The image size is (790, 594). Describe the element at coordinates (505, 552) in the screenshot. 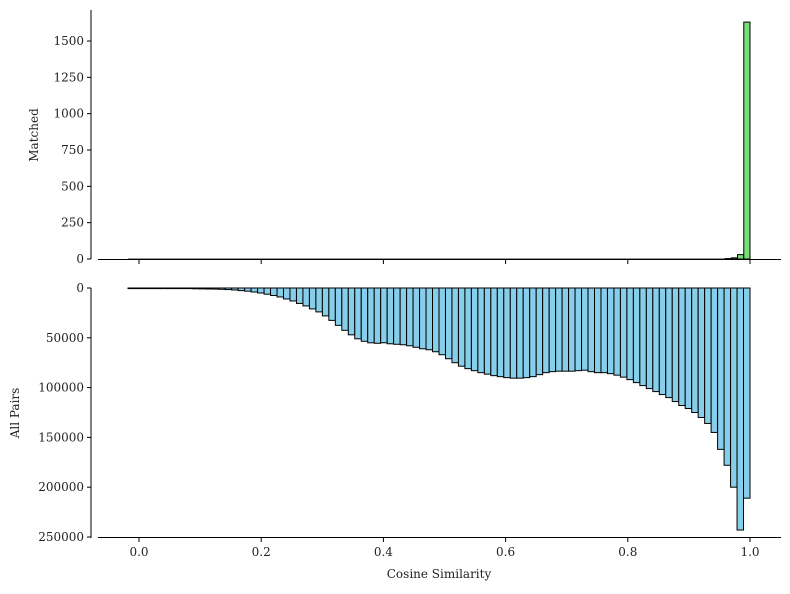

I see `bottom-x-tick-label: 0.6` at that location.